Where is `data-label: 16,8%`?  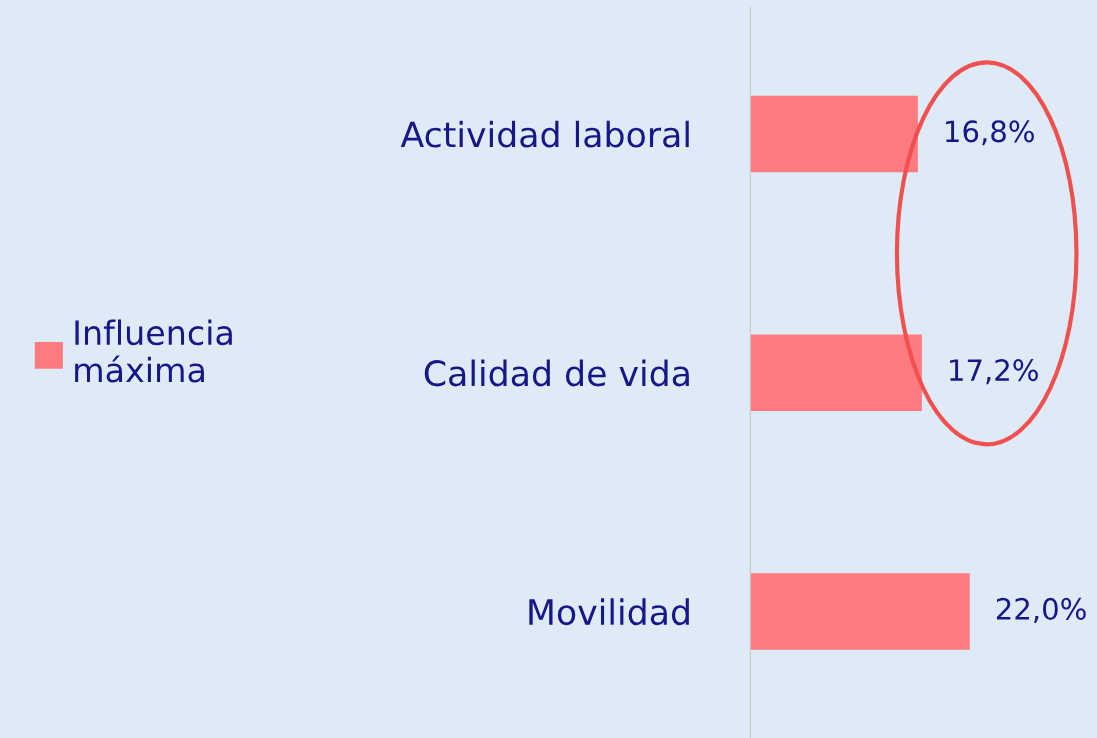 data-label: 16,8% is located at coordinates (990, 133).